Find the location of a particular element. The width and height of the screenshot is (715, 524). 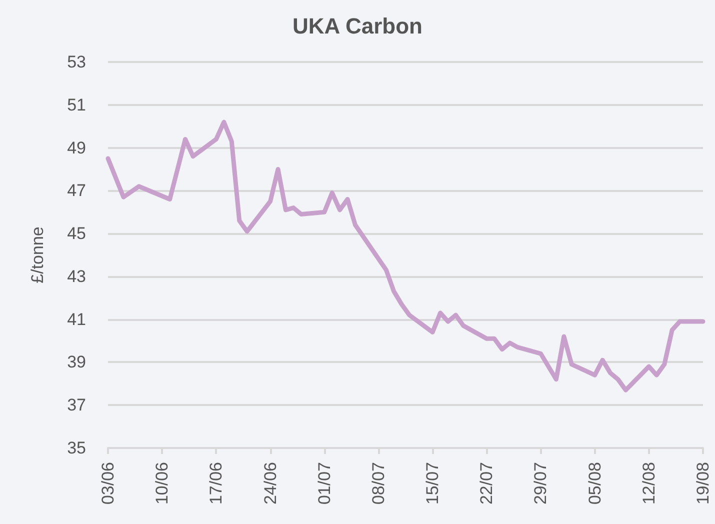

y-tick-label: 41 is located at coordinates (76, 319).